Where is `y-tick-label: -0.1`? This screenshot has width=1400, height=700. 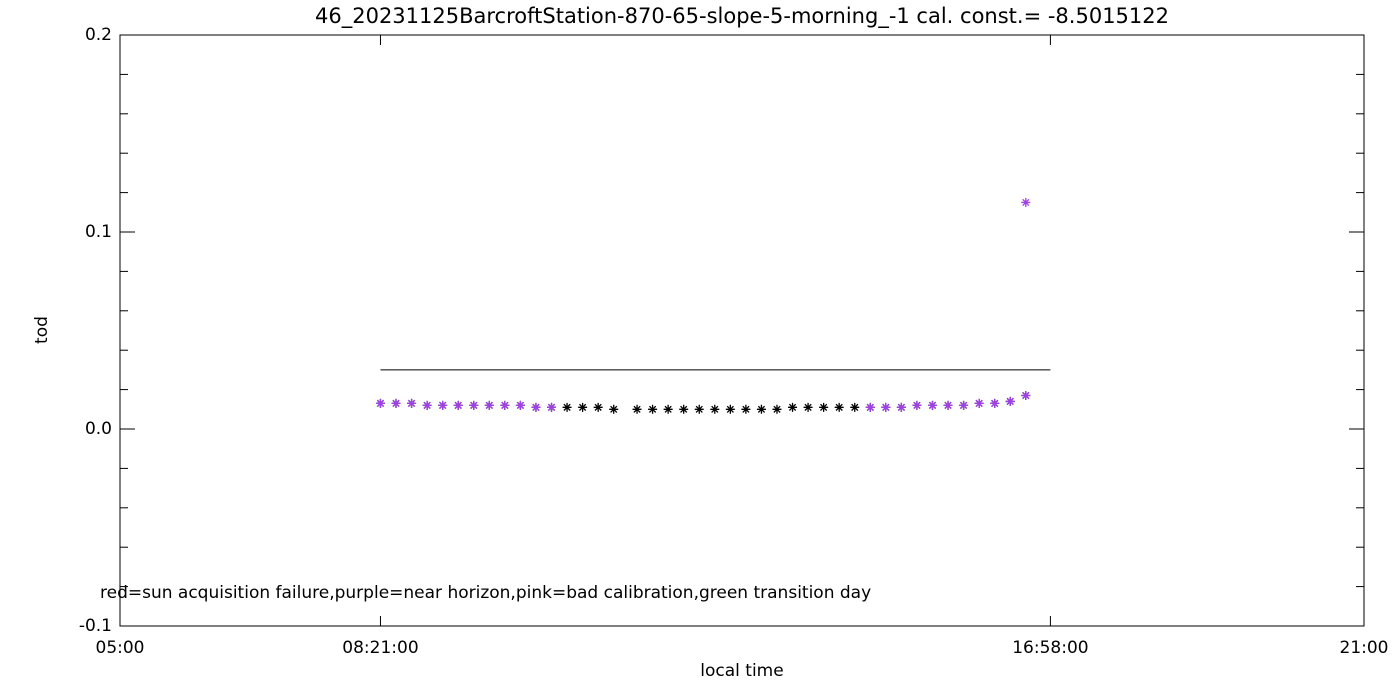
y-tick-label: -0.1 is located at coordinates (95, 626).